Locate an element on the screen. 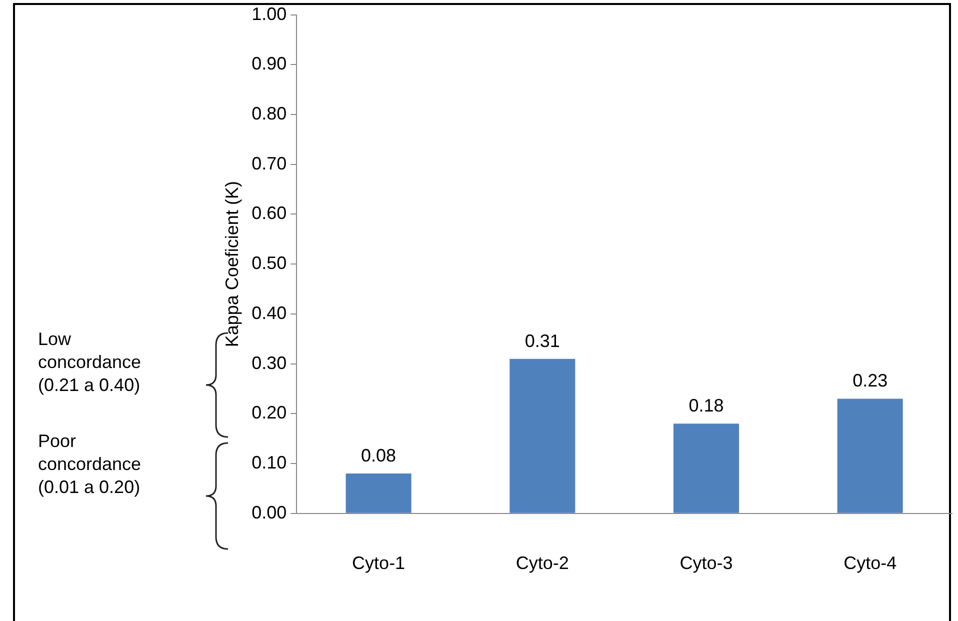  text: Low concordance (0.21 a 0.40) is located at coordinates (90, 362).